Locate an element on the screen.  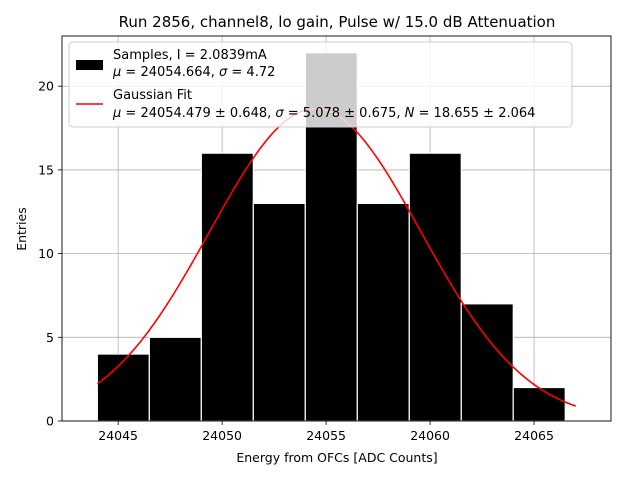
y-tick-label-1: 5 is located at coordinates (50, 337).